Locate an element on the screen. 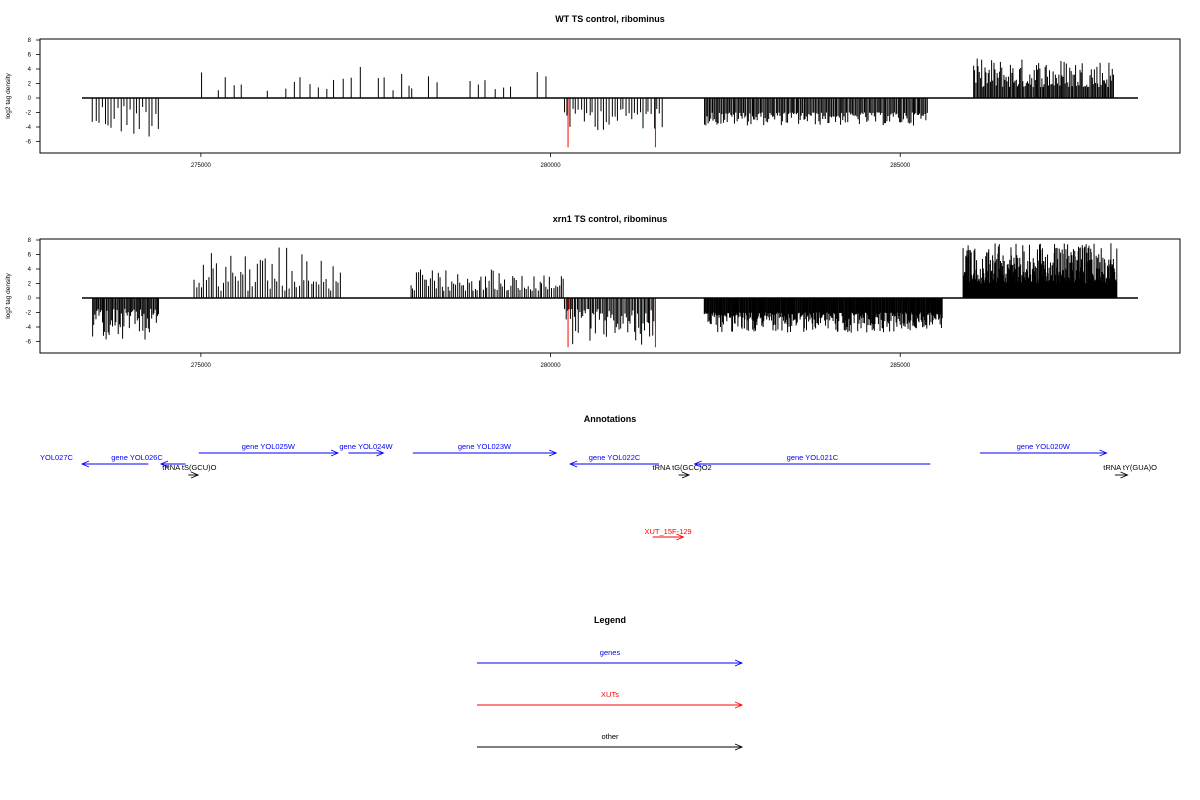 This screenshot has height=800, width=1200. feature-label: YOL027C is located at coordinates (57, 457).